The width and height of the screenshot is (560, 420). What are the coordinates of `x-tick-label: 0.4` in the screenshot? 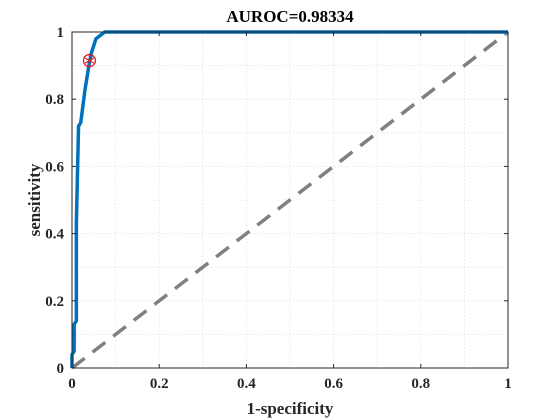 It's located at (246, 384).